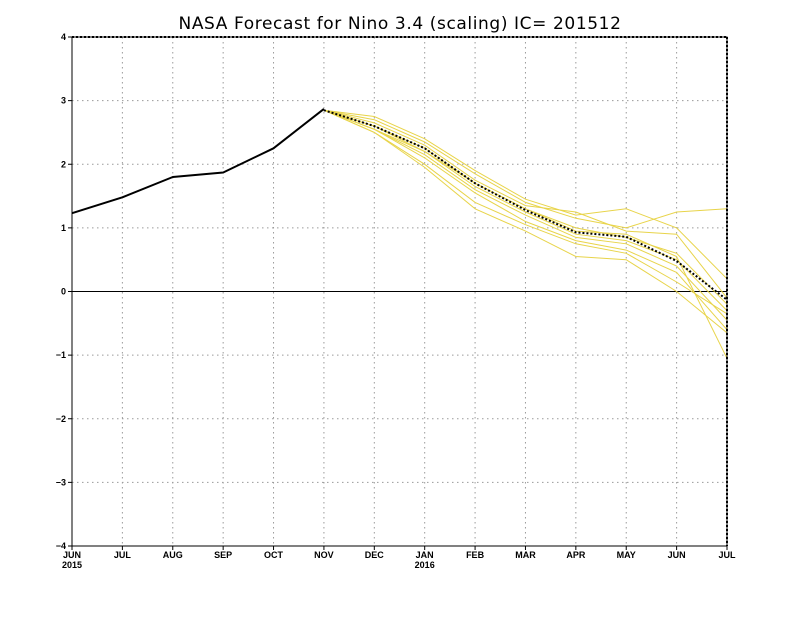  I want to click on x-tick-label: AUG, so click(173, 555).